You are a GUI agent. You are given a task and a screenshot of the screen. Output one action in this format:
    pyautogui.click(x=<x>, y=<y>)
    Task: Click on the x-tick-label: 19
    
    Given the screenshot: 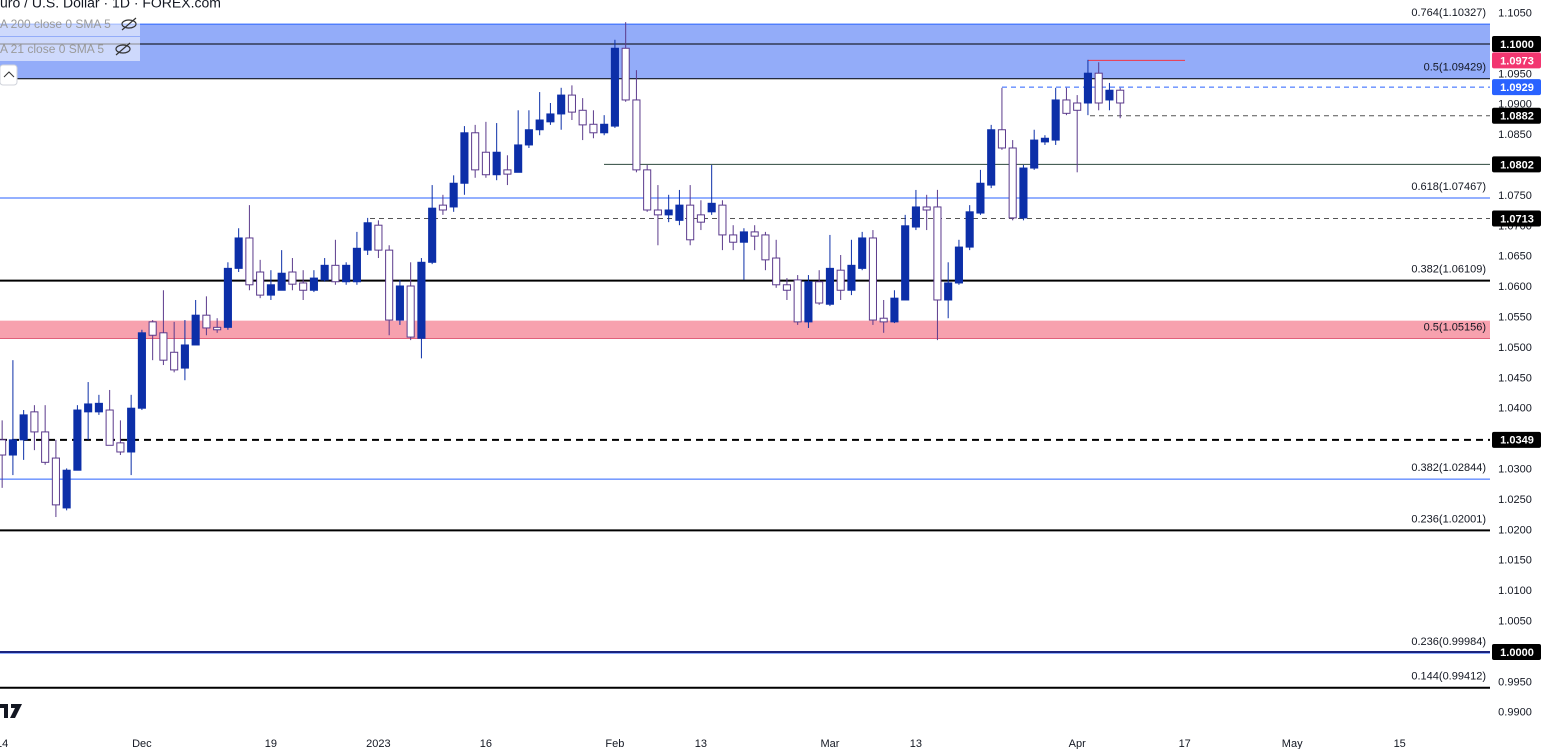 What is the action you would take?
    pyautogui.click(x=271, y=743)
    